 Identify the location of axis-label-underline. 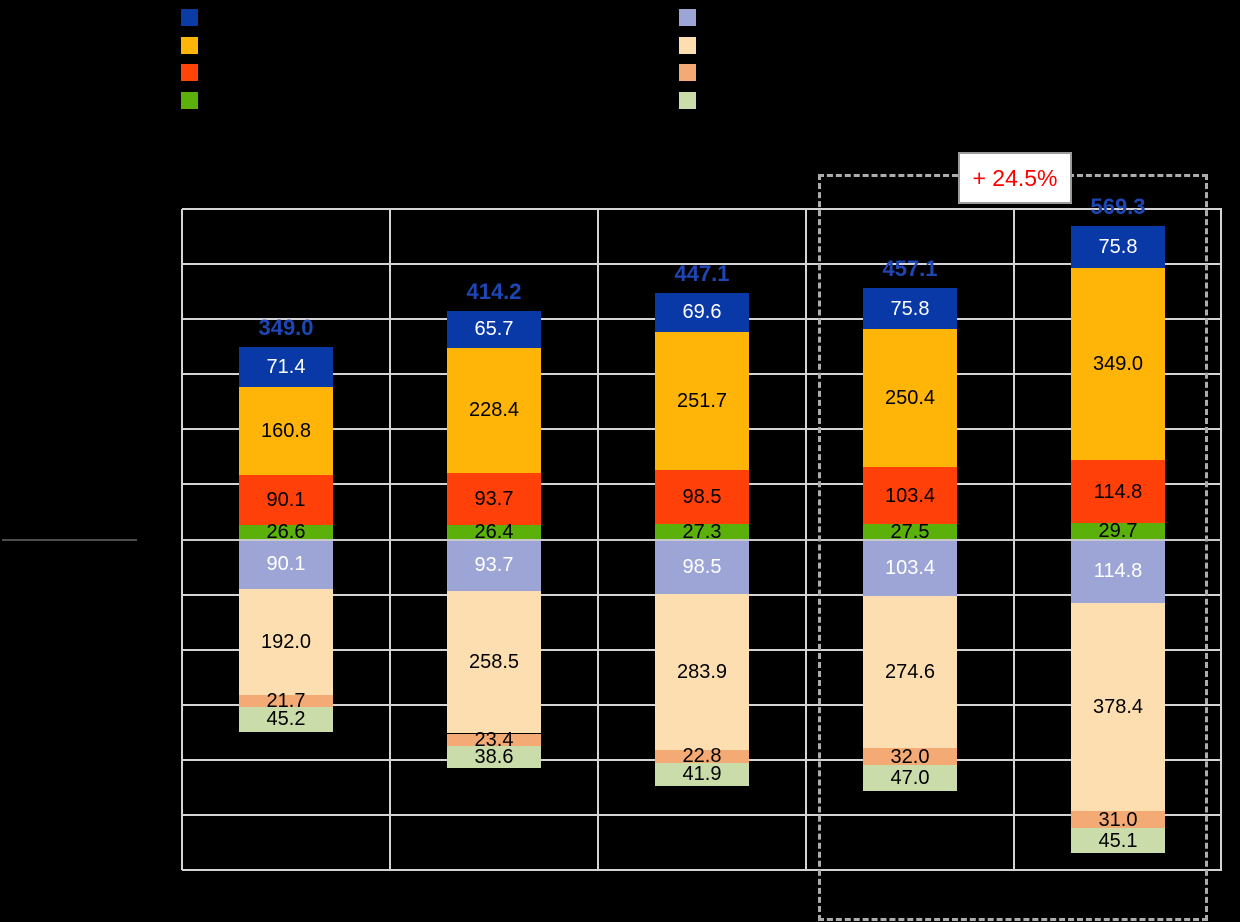
(69, 540).